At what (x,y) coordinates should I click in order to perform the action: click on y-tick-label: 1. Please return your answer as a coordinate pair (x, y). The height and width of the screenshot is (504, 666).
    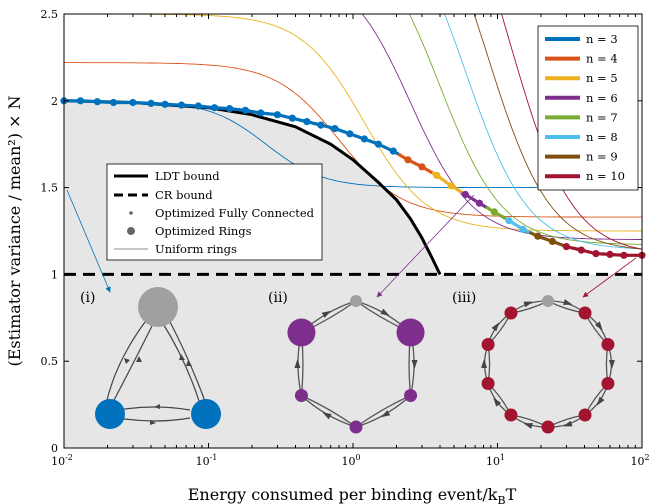
    Looking at the image, I should click on (54, 274).